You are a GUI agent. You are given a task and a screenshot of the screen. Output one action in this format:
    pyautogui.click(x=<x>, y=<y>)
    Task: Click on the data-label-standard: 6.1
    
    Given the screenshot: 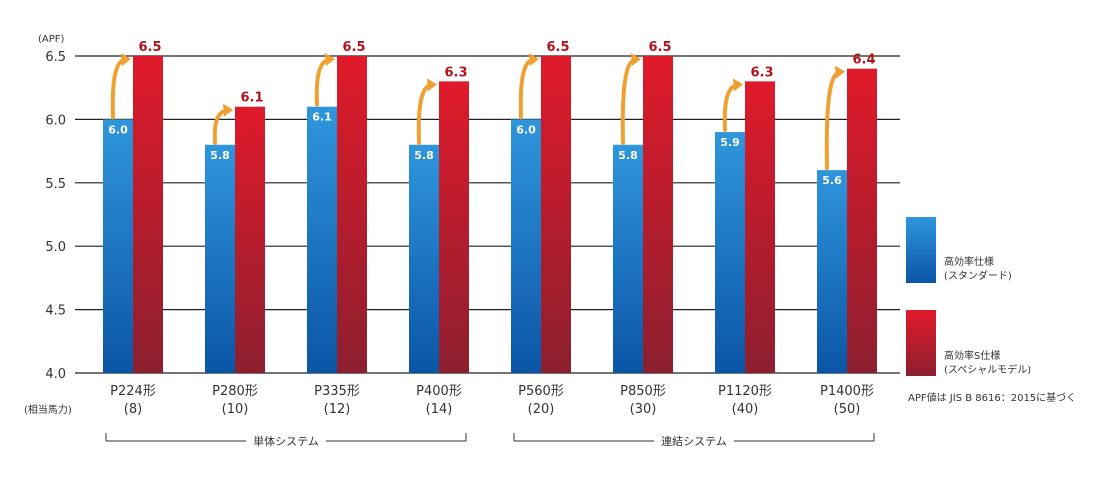 What is the action you would take?
    pyautogui.click(x=322, y=117)
    